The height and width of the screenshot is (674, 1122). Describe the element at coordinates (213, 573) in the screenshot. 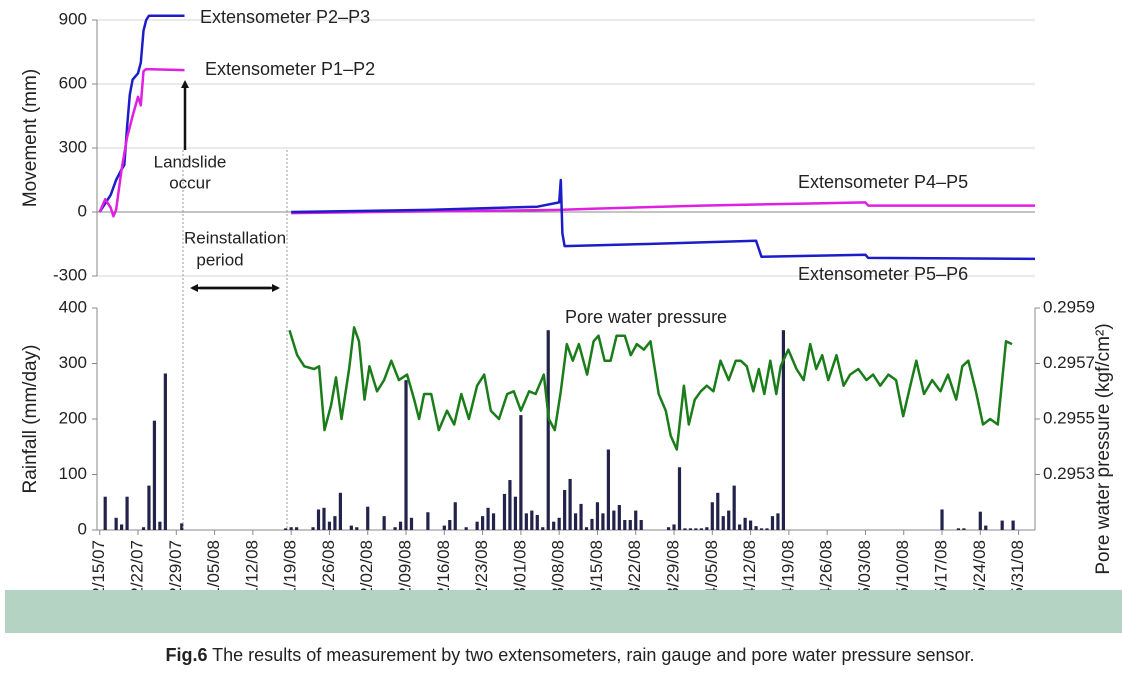

I see `x-tick-label: 01/05/08` at that location.